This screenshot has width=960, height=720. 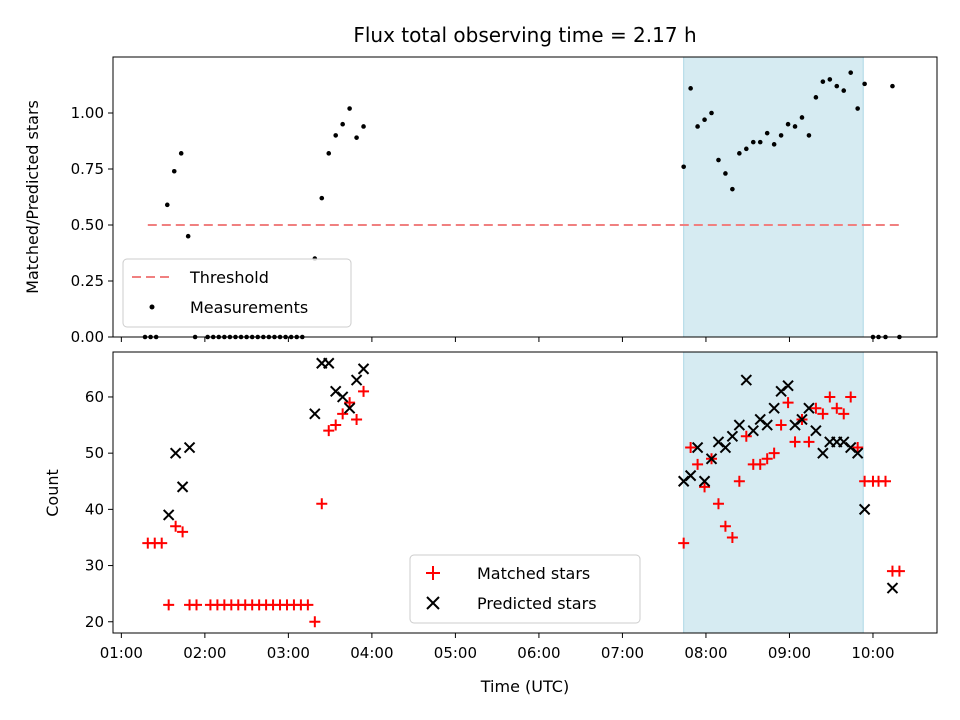 I want to click on x-tick-label: 04:00, so click(x=371, y=653).